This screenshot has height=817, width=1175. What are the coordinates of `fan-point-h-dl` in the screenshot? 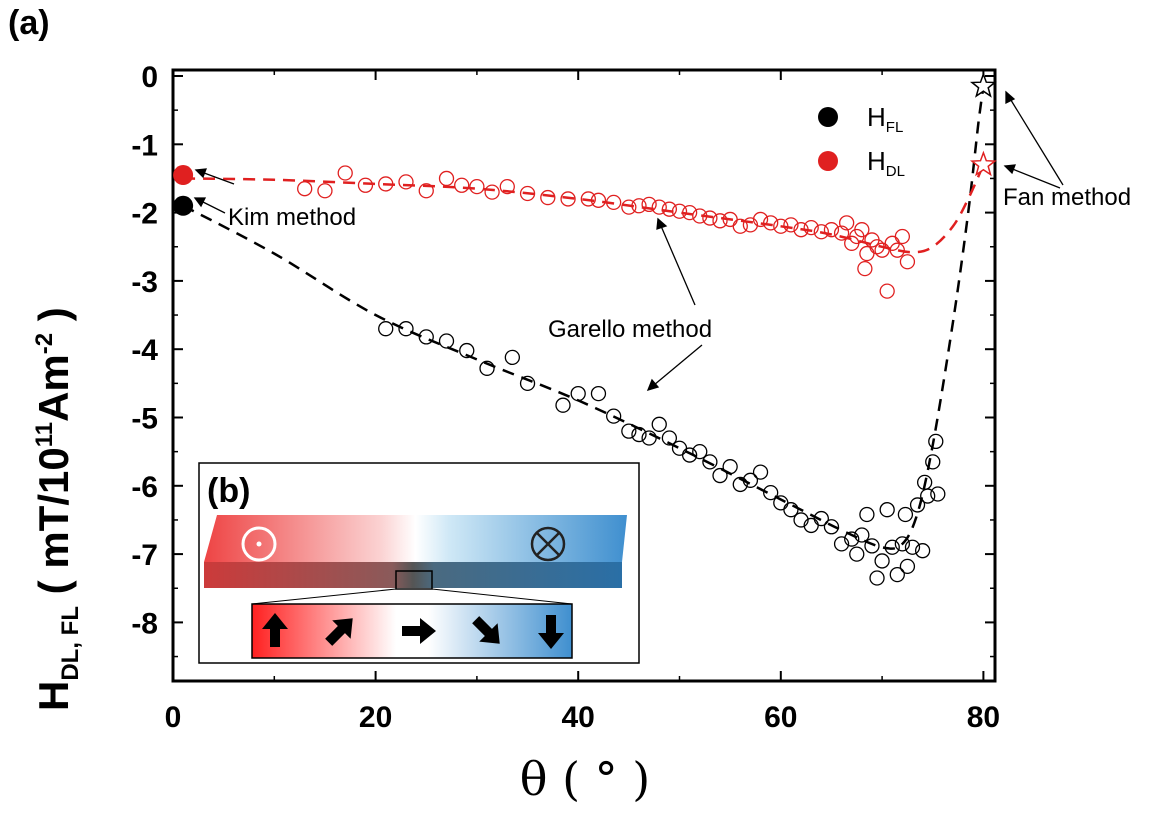 It's located at (983, 163).